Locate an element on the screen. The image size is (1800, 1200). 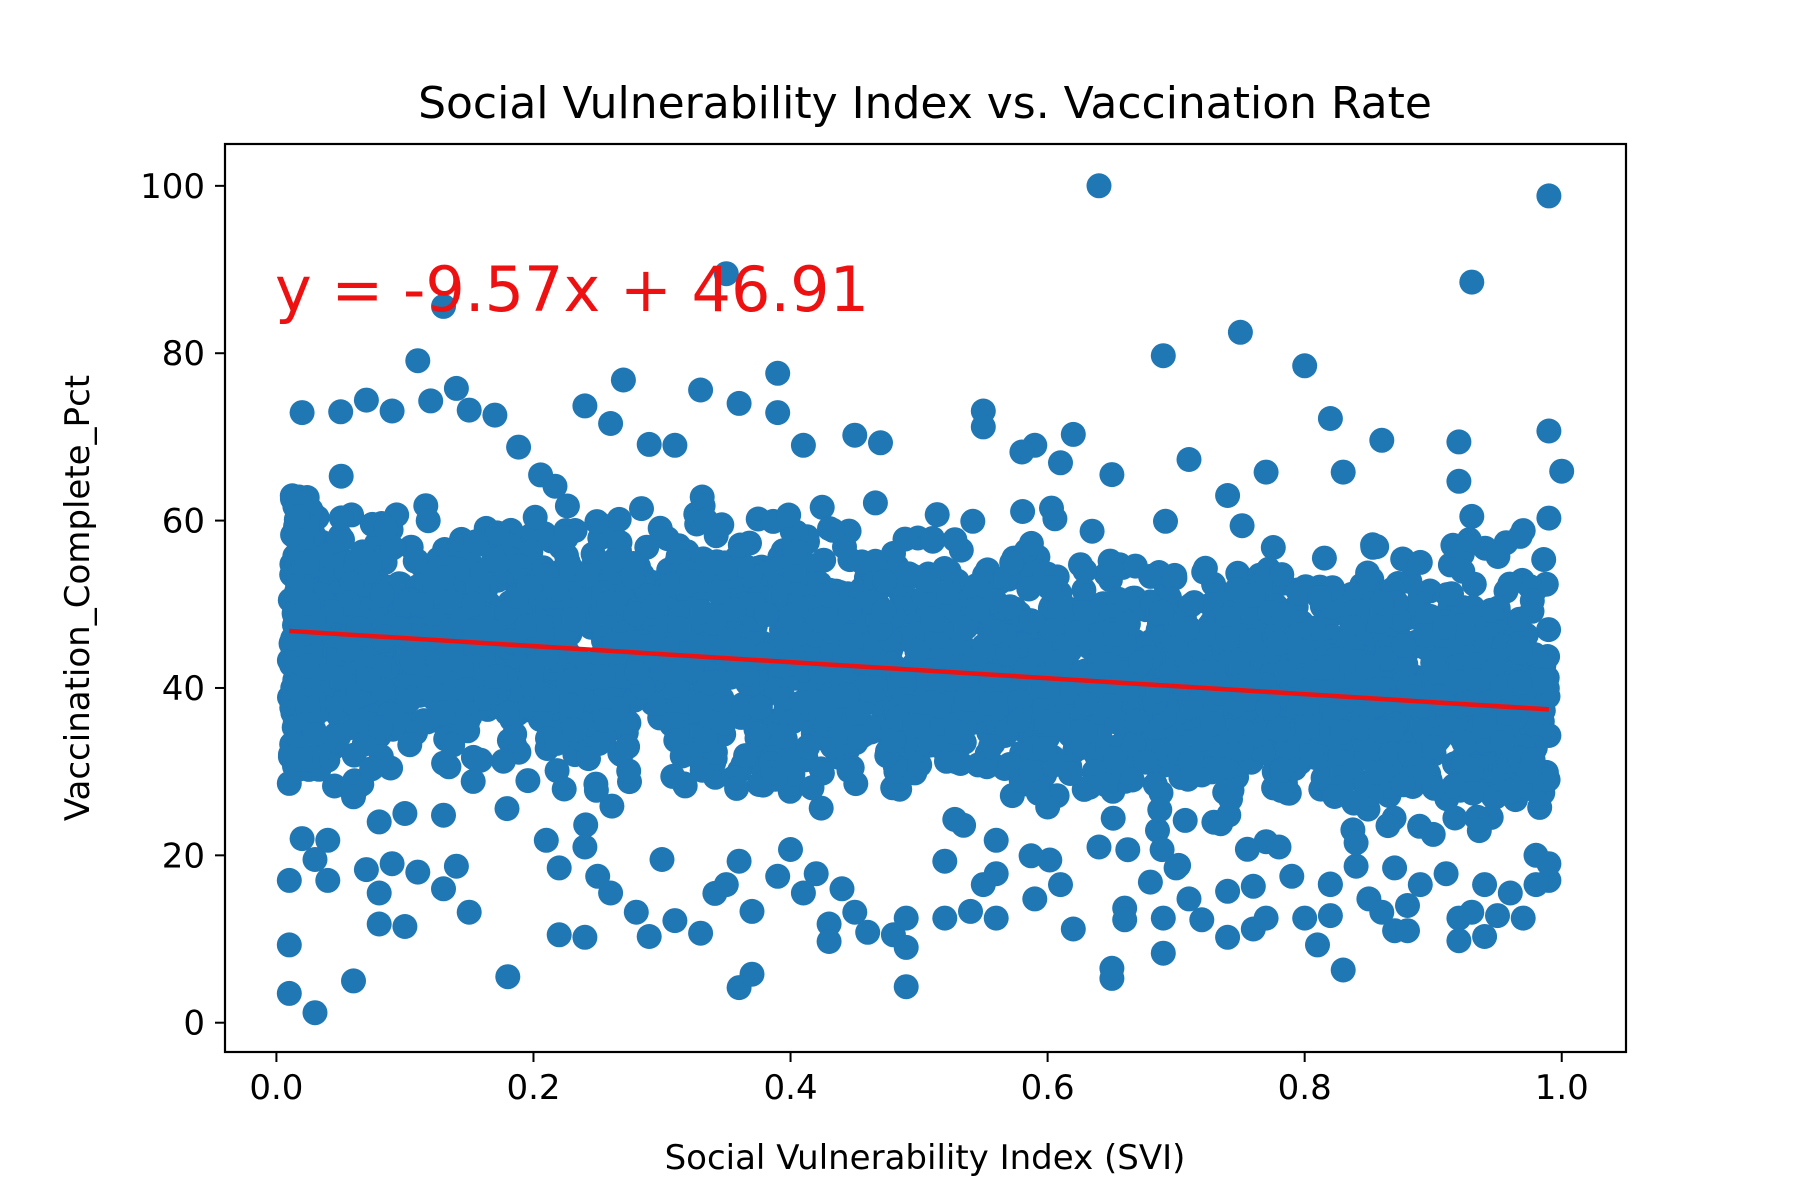
x-axis: 0.0 0.2 0.4 0.6 0.8 1.0 is located at coordinates (919, 1080).